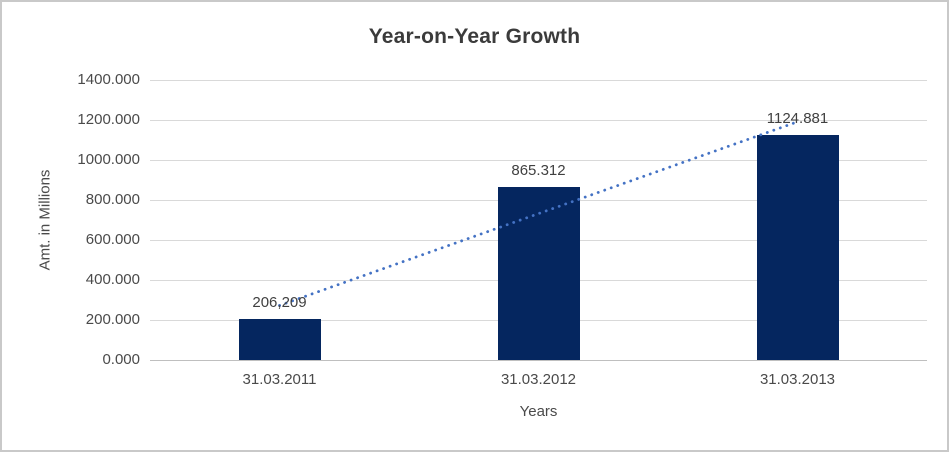 The image size is (949, 452). I want to click on bar-value-label: 206,209, so click(279, 302).